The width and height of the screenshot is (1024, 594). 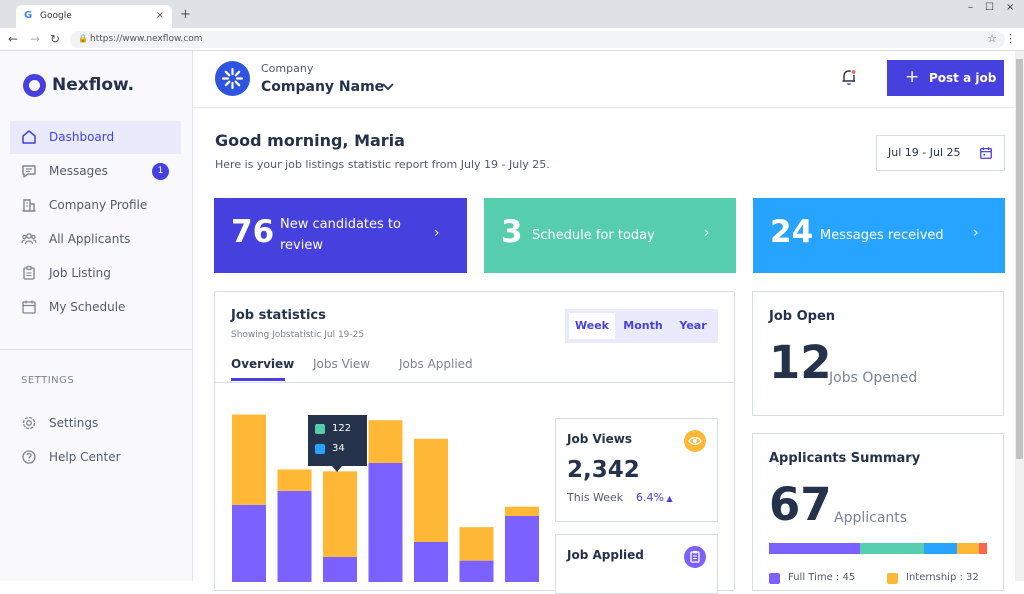 What do you see at coordinates (592, 326) in the screenshot?
I see `period-week: Week` at bounding box center [592, 326].